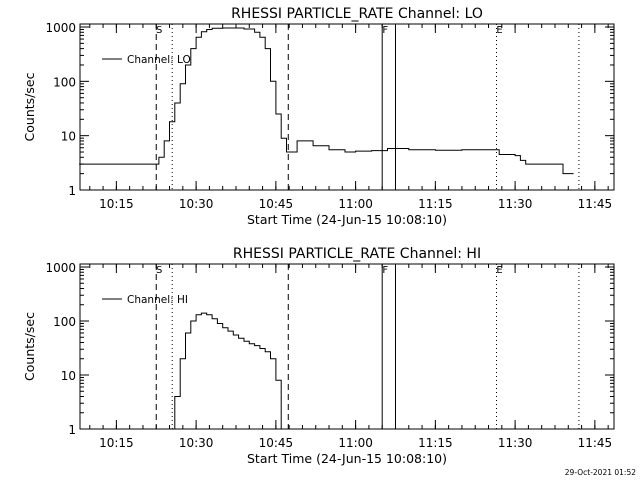 Image resolution: width=640 pixels, height=480 pixels. I want to click on chart-title: RHESSI PARTICLE_RATE Channel: LO, so click(357, 14).